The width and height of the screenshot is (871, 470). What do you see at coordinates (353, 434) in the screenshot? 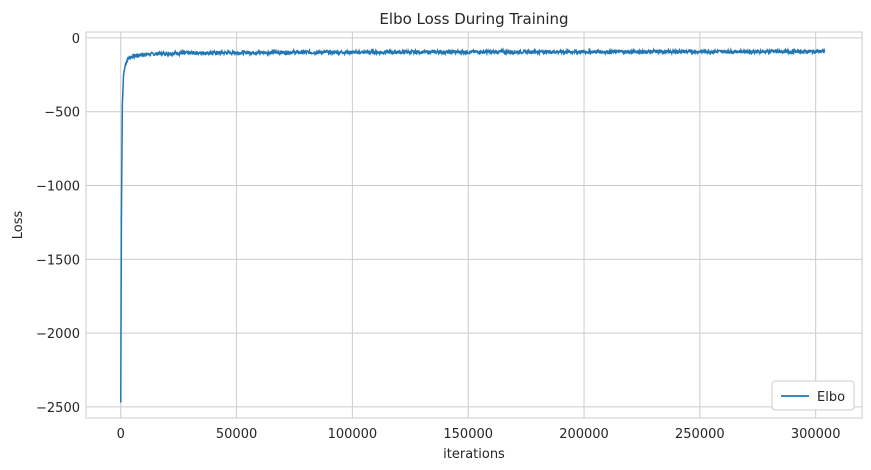
I see `x-tick-label: 100000` at bounding box center [353, 434].